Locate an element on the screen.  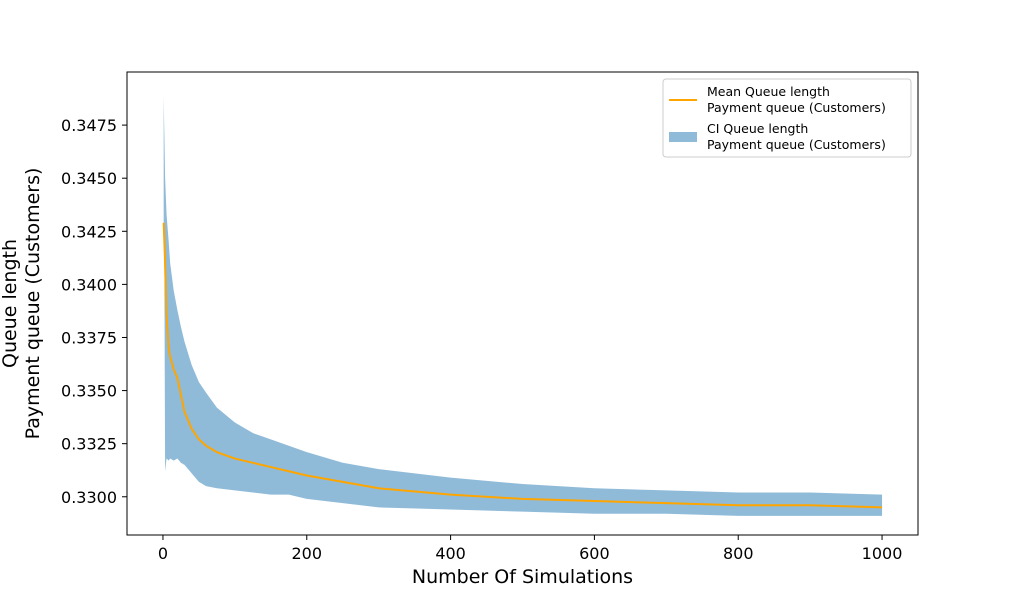
x-tick-label: 600 is located at coordinates (594, 553).